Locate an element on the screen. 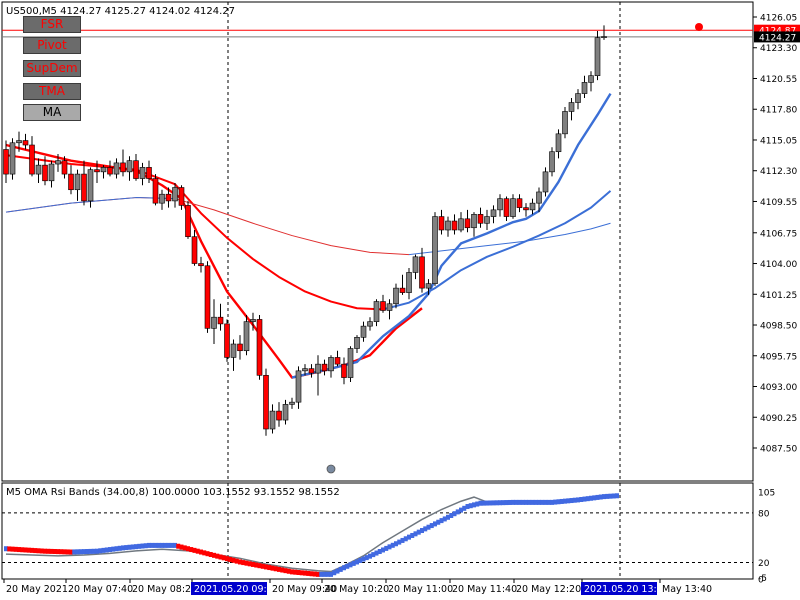 The image size is (800, 600). ma-button: MA is located at coordinates (52, 112).